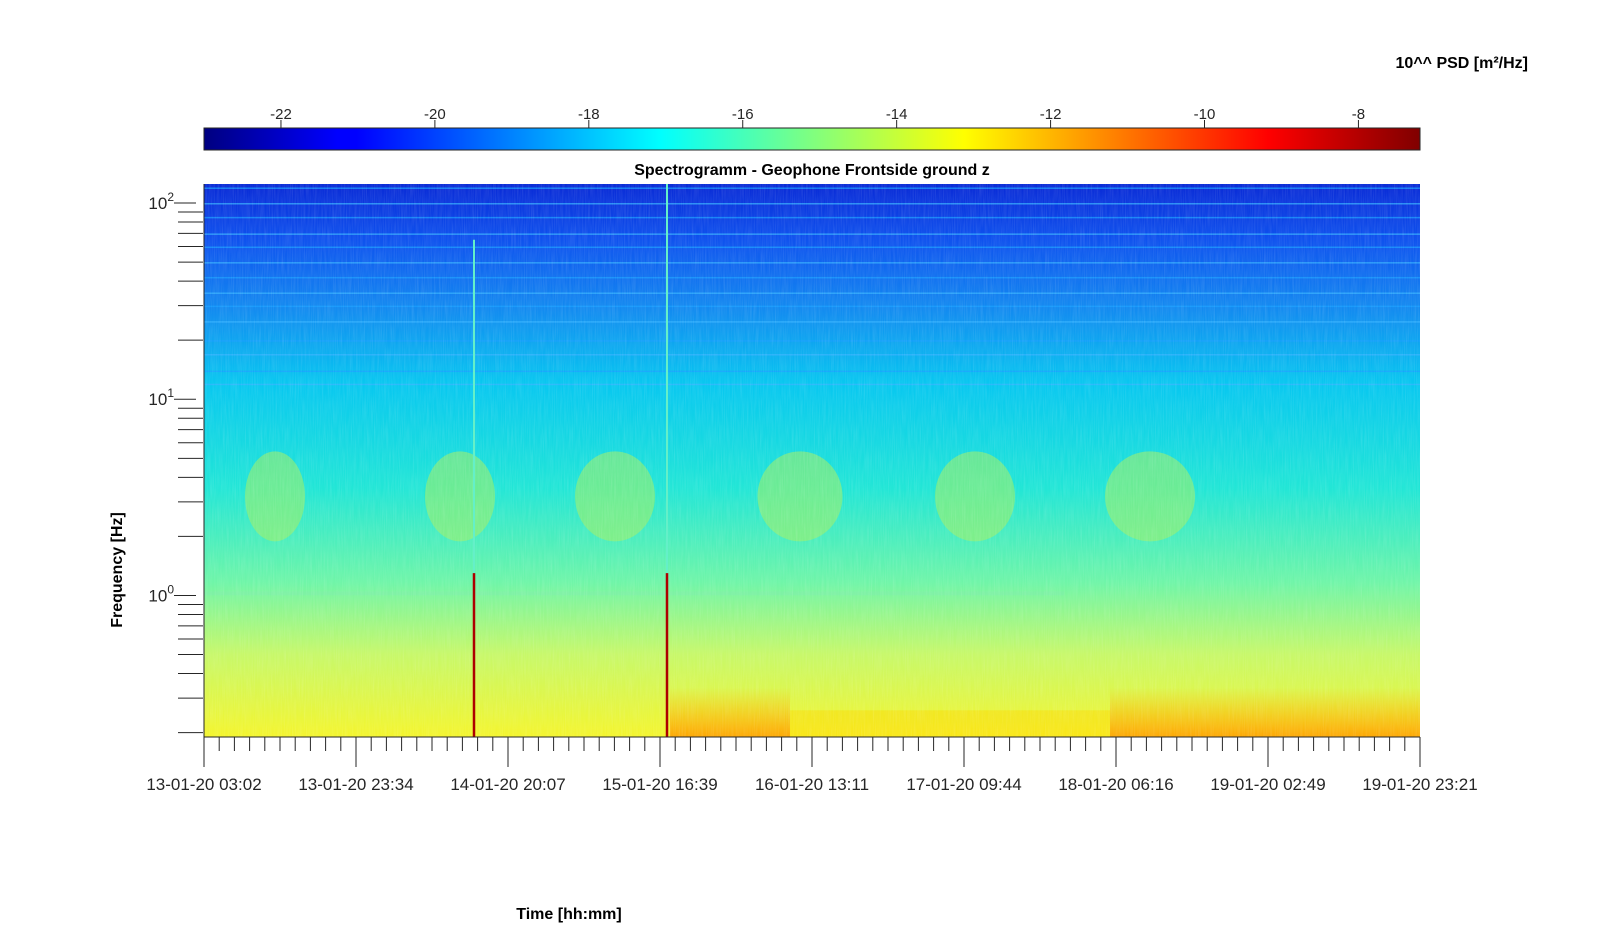 This screenshot has width=1600, height=942. Describe the element at coordinates (659, 784) in the screenshot. I see `x-tick-label: 15-01-20 16:39` at that location.